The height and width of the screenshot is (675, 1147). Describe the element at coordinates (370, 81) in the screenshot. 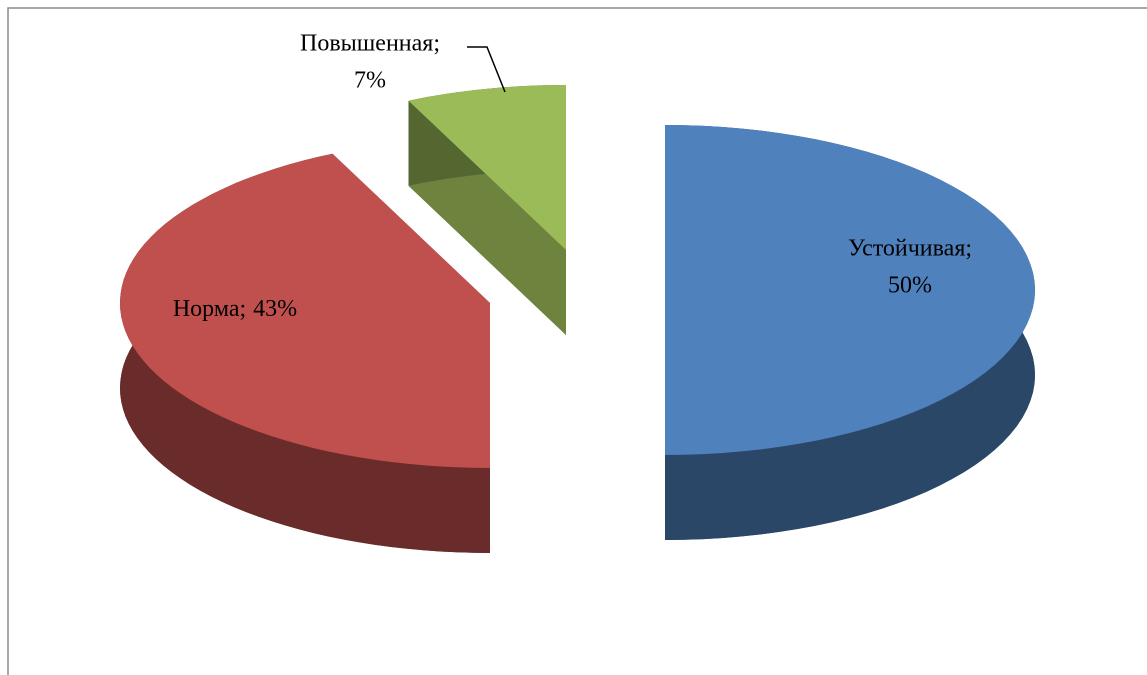

I see `data-label-value: 7%` at that location.